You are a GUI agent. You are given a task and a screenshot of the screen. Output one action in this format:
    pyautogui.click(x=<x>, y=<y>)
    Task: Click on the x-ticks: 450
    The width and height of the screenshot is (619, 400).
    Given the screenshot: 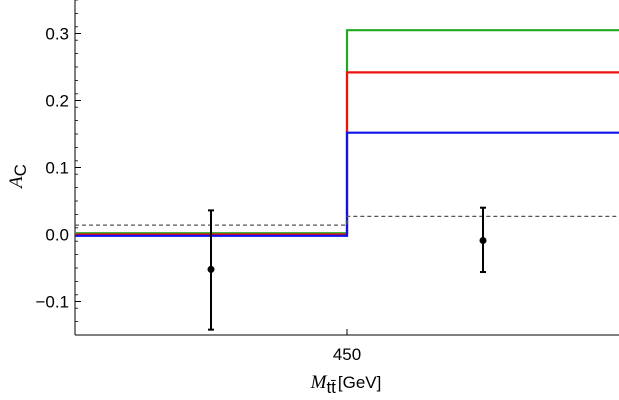 What is the action you would take?
    pyautogui.click(x=347, y=346)
    